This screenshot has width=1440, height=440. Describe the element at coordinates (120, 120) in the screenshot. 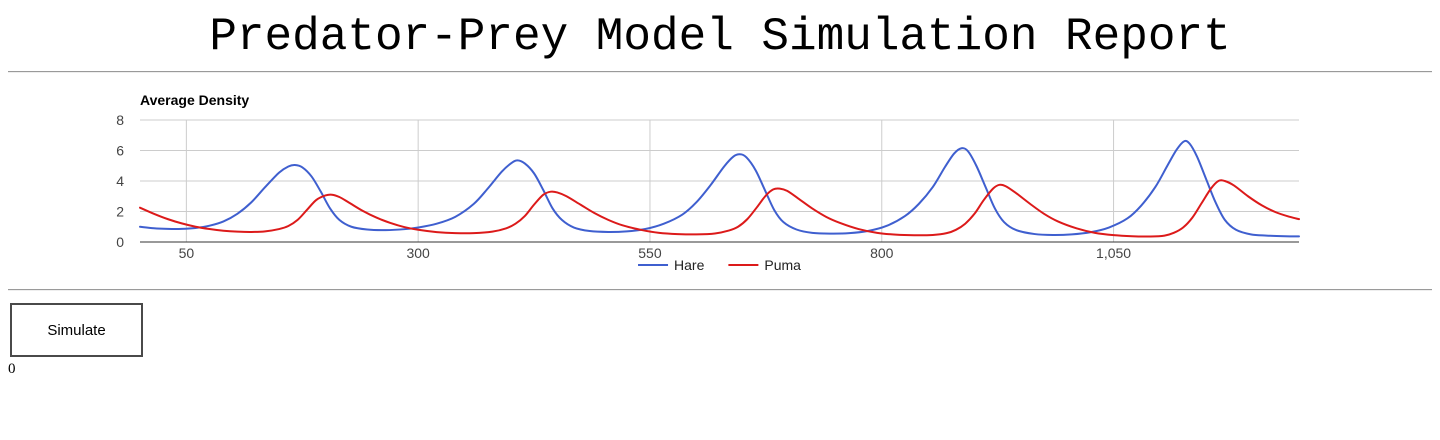

I see `y-tick-label: 8` at that location.